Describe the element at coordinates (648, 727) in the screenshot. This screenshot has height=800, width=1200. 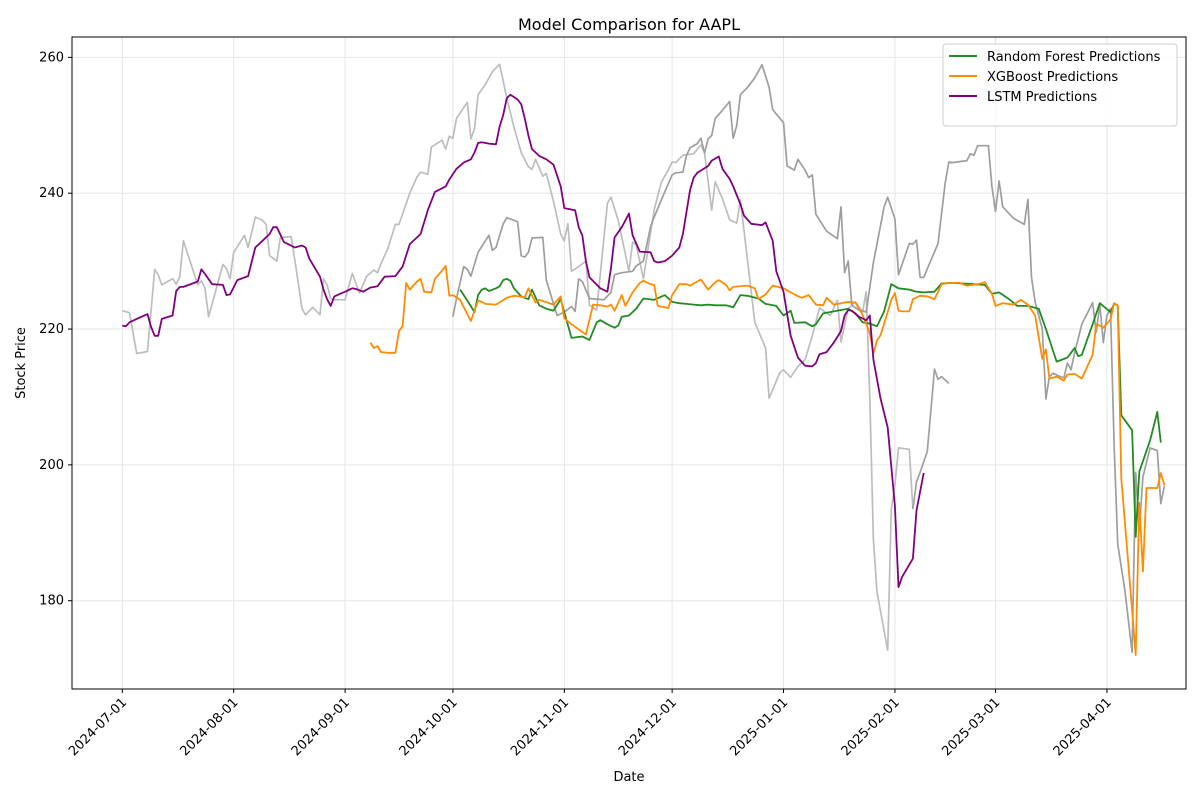
I see `x-tick-label: 2024-12-01` at that location.